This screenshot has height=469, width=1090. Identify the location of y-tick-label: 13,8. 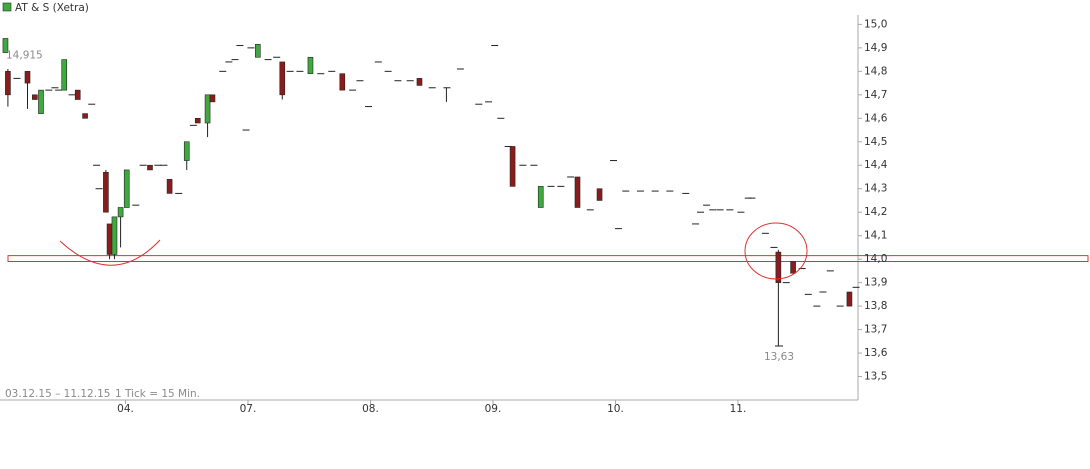
(875, 306).